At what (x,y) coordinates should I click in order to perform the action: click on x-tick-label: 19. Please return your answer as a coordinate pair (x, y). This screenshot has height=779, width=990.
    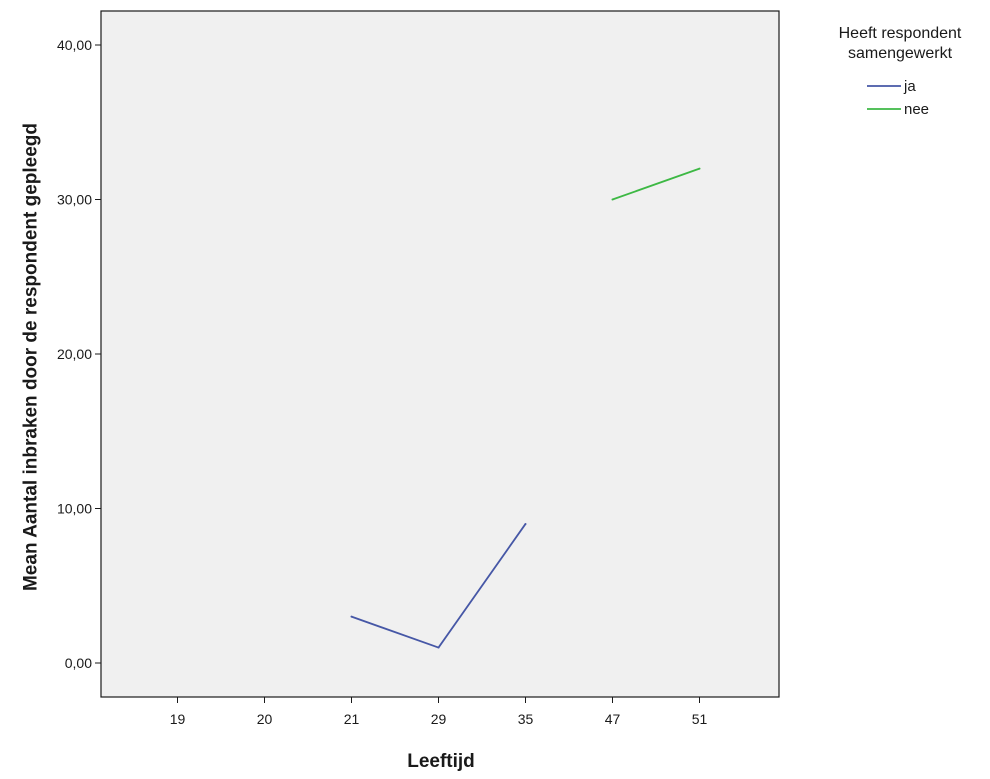
    Looking at the image, I should click on (178, 719).